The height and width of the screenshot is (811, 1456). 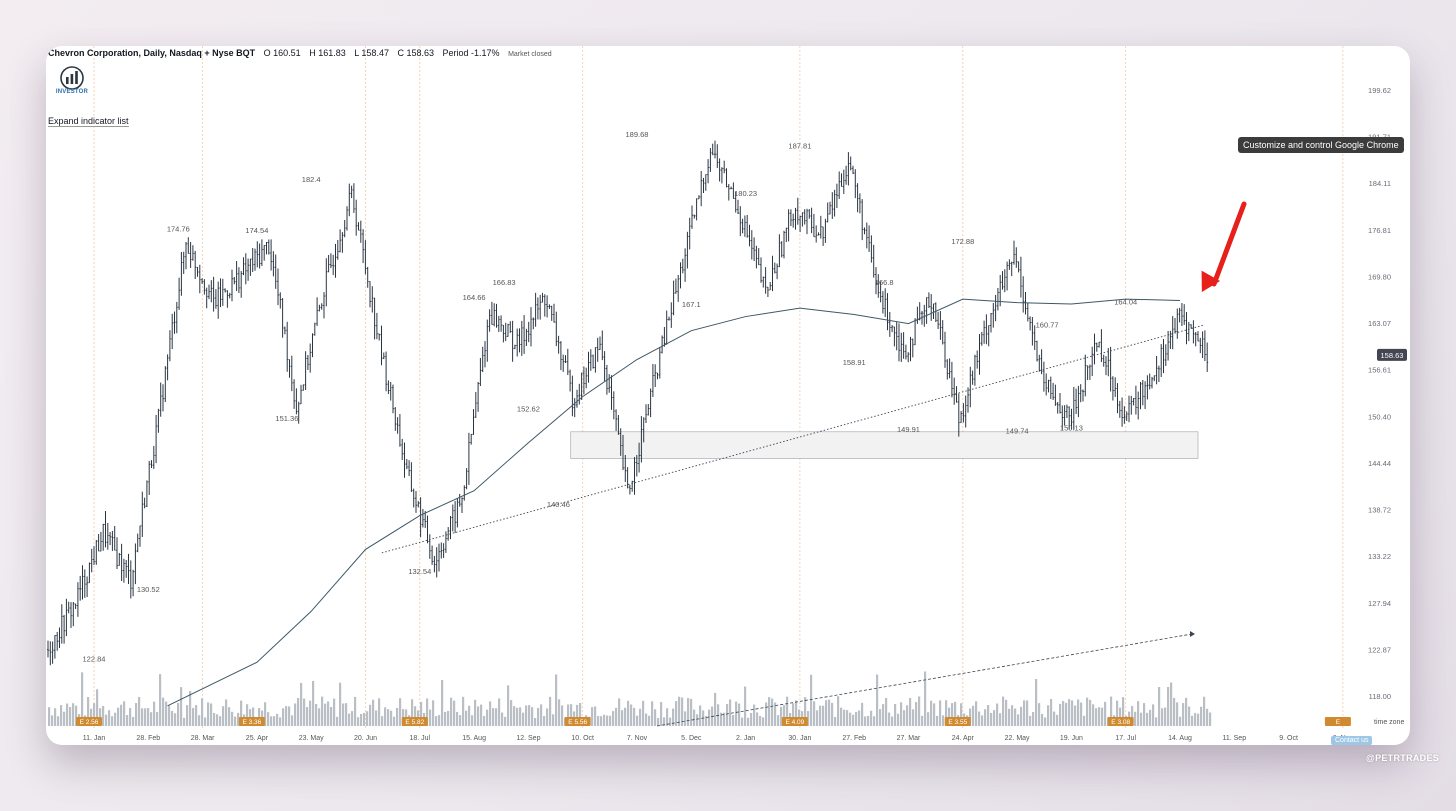 I want to click on y-tick-label: 156.61, so click(x=1379, y=370).